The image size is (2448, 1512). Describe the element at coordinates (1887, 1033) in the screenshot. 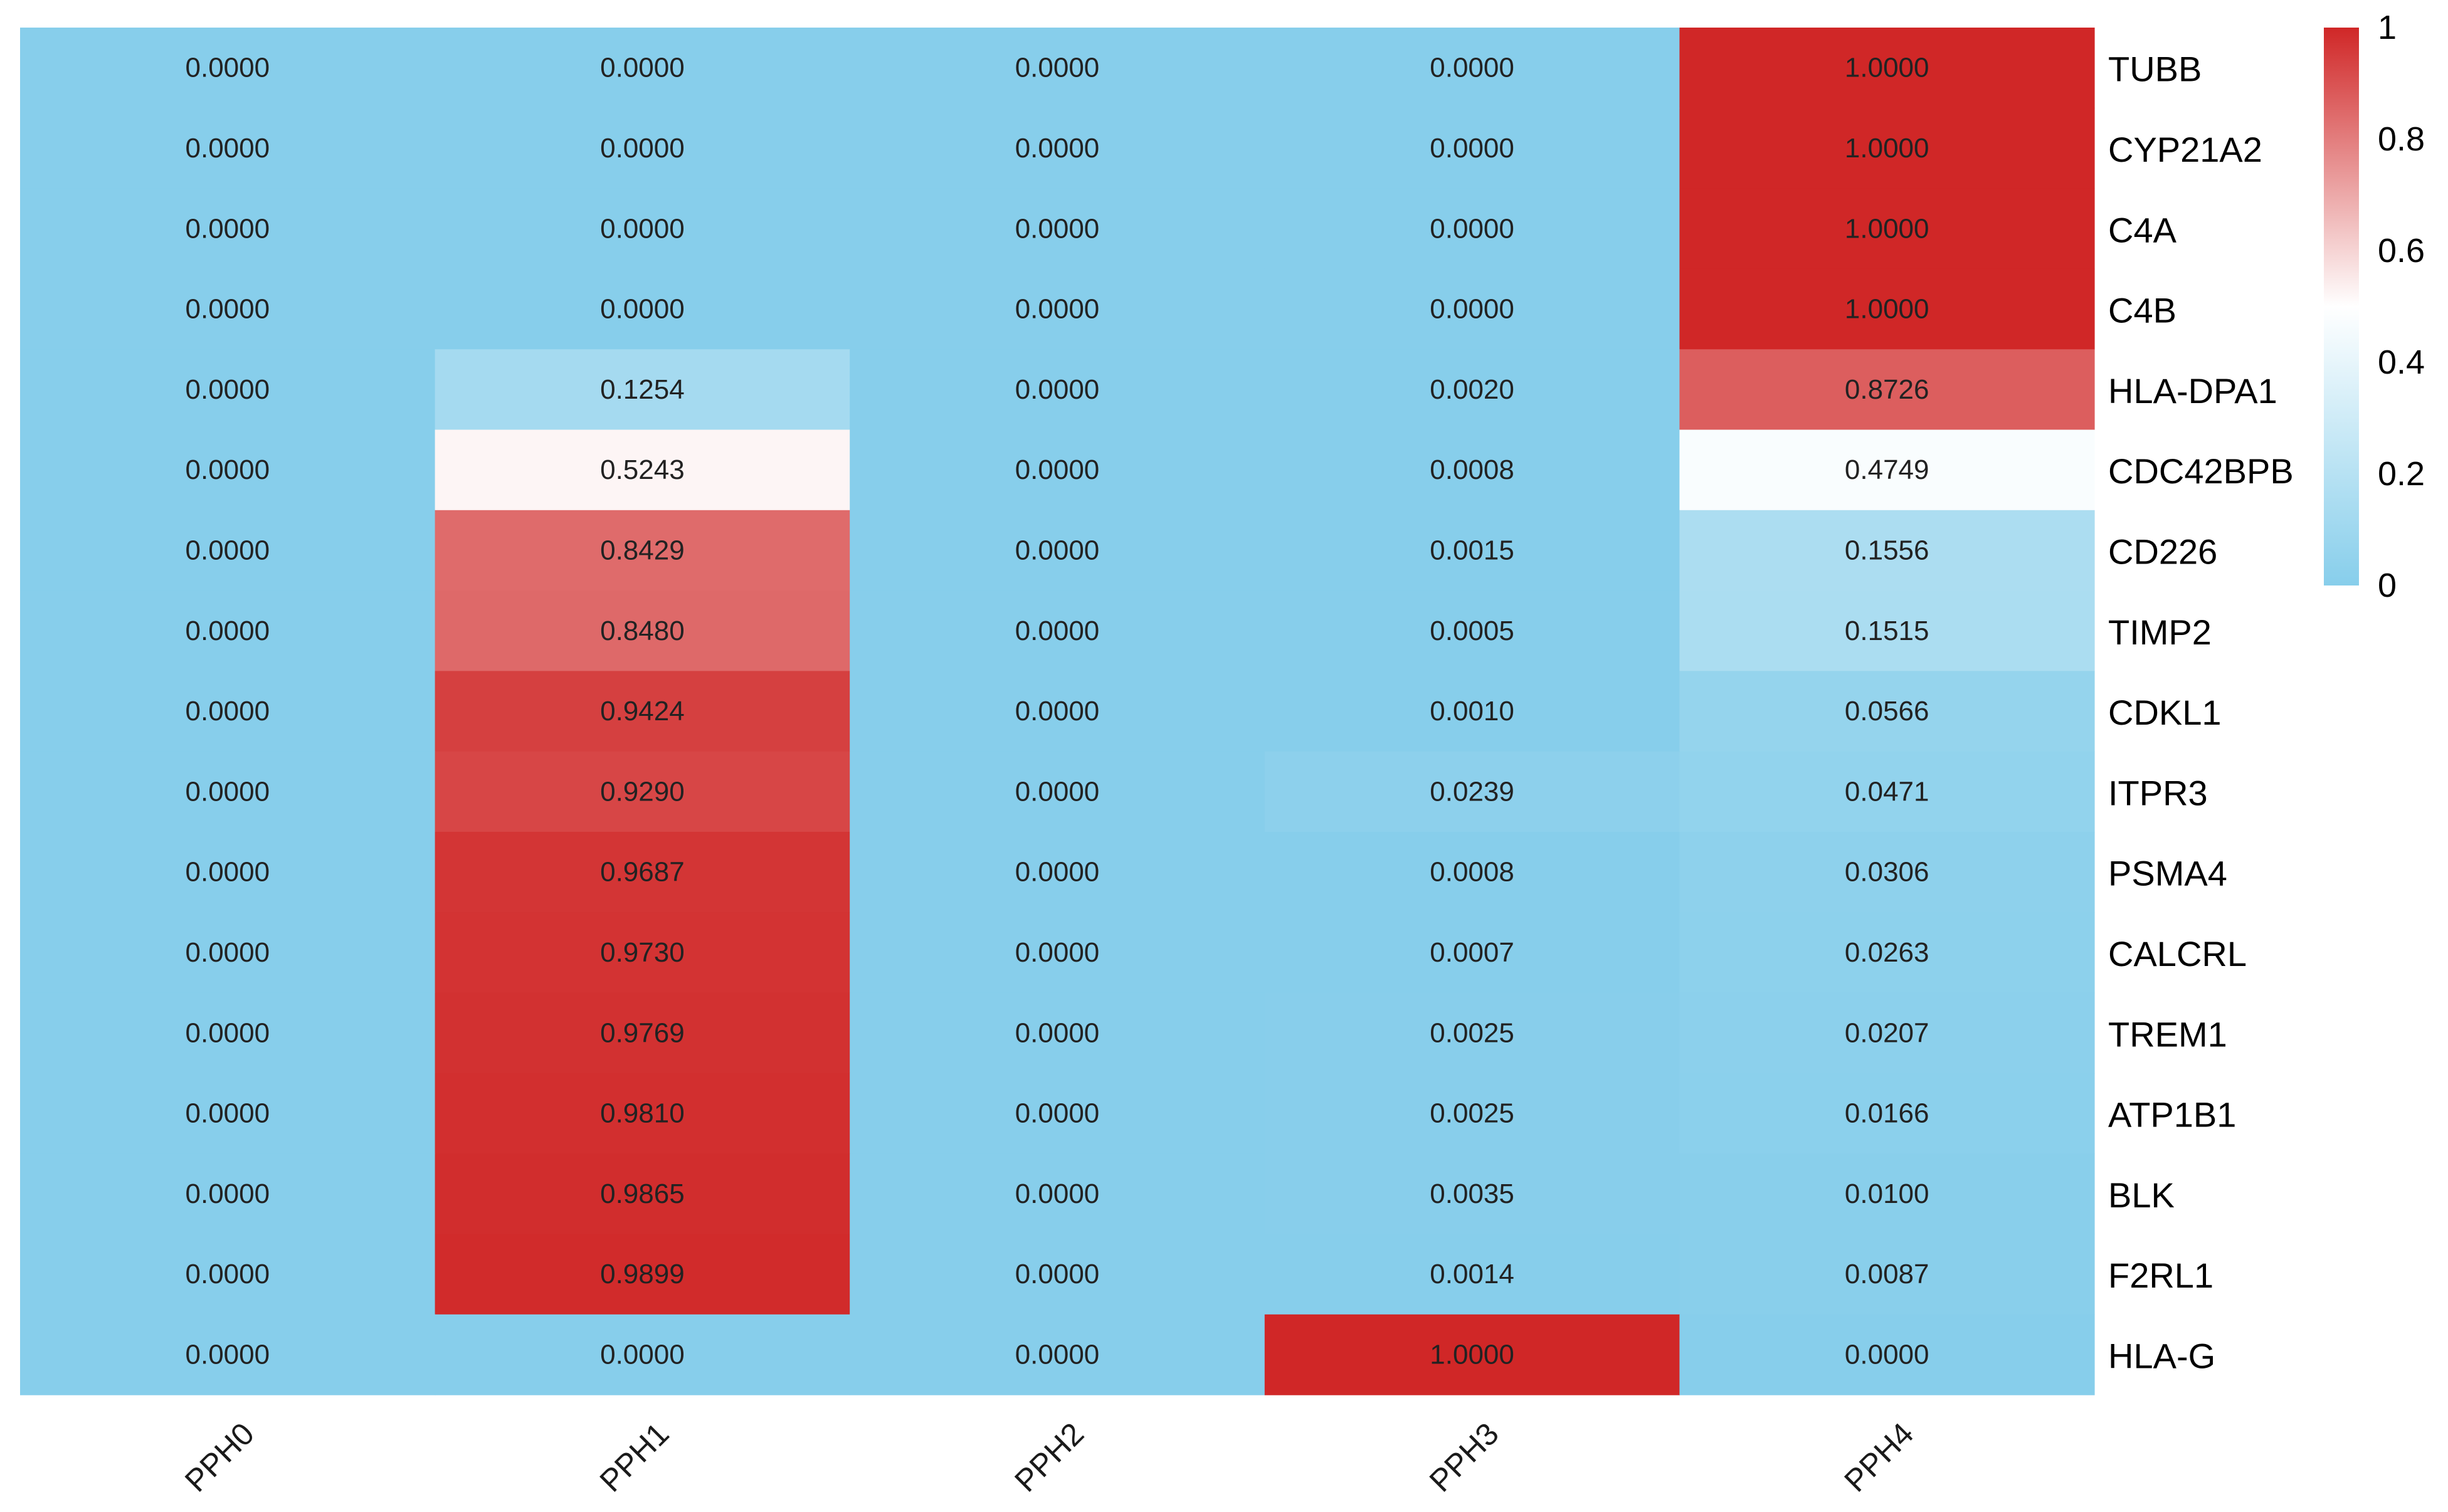

I see `cell-value-label: 0.0207` at that location.